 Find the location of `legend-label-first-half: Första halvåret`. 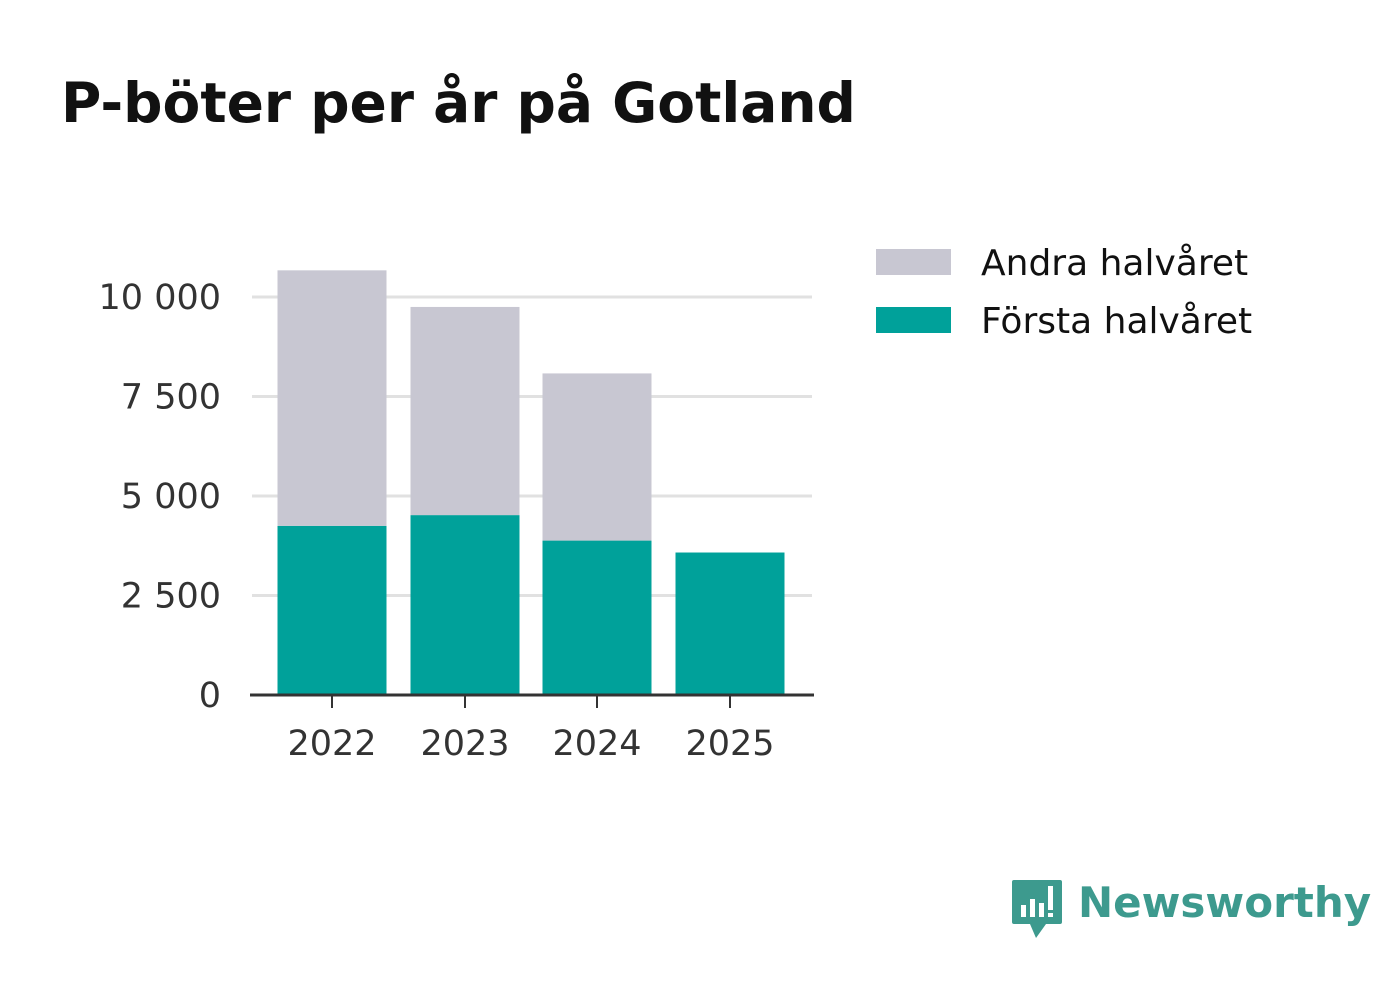

legend-label-first-half: Första halvåret is located at coordinates (1116, 321).